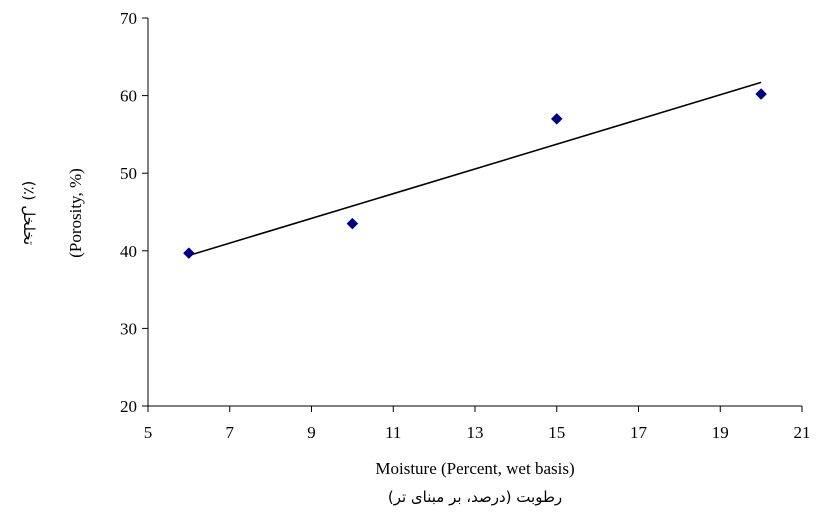 The width and height of the screenshot is (819, 516). What do you see at coordinates (75, 213) in the screenshot?
I see `y-axis-title: (Porosity, %)` at bounding box center [75, 213].